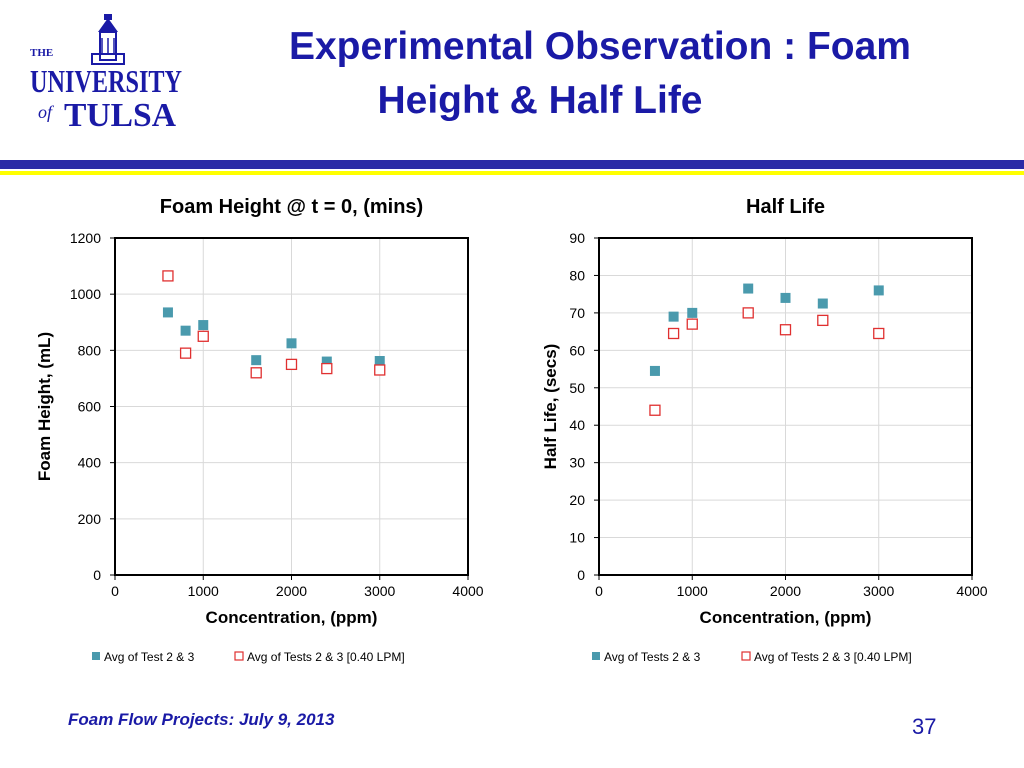  What do you see at coordinates (85, 238) in the screenshot?
I see `y-tick-label: 1200` at bounding box center [85, 238].